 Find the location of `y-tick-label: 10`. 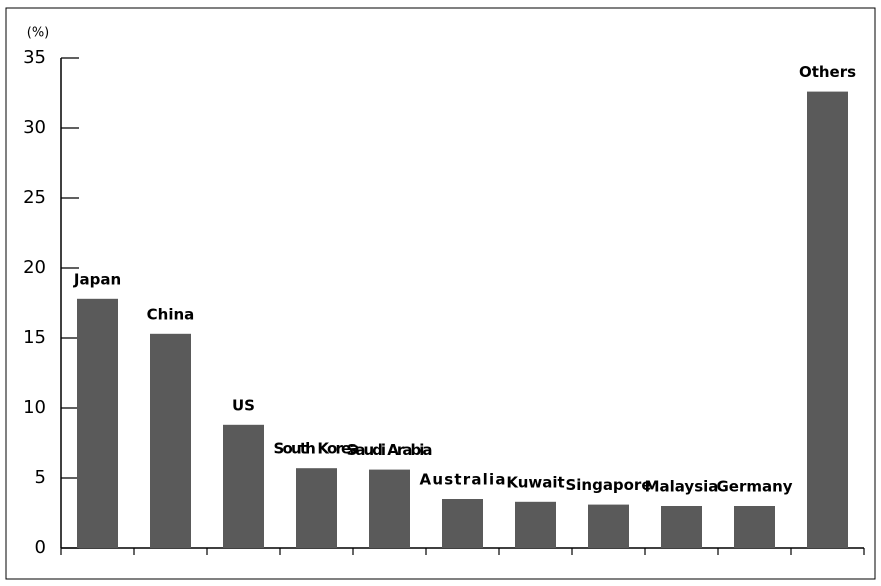

y-tick-label: 10 is located at coordinates (34, 407).